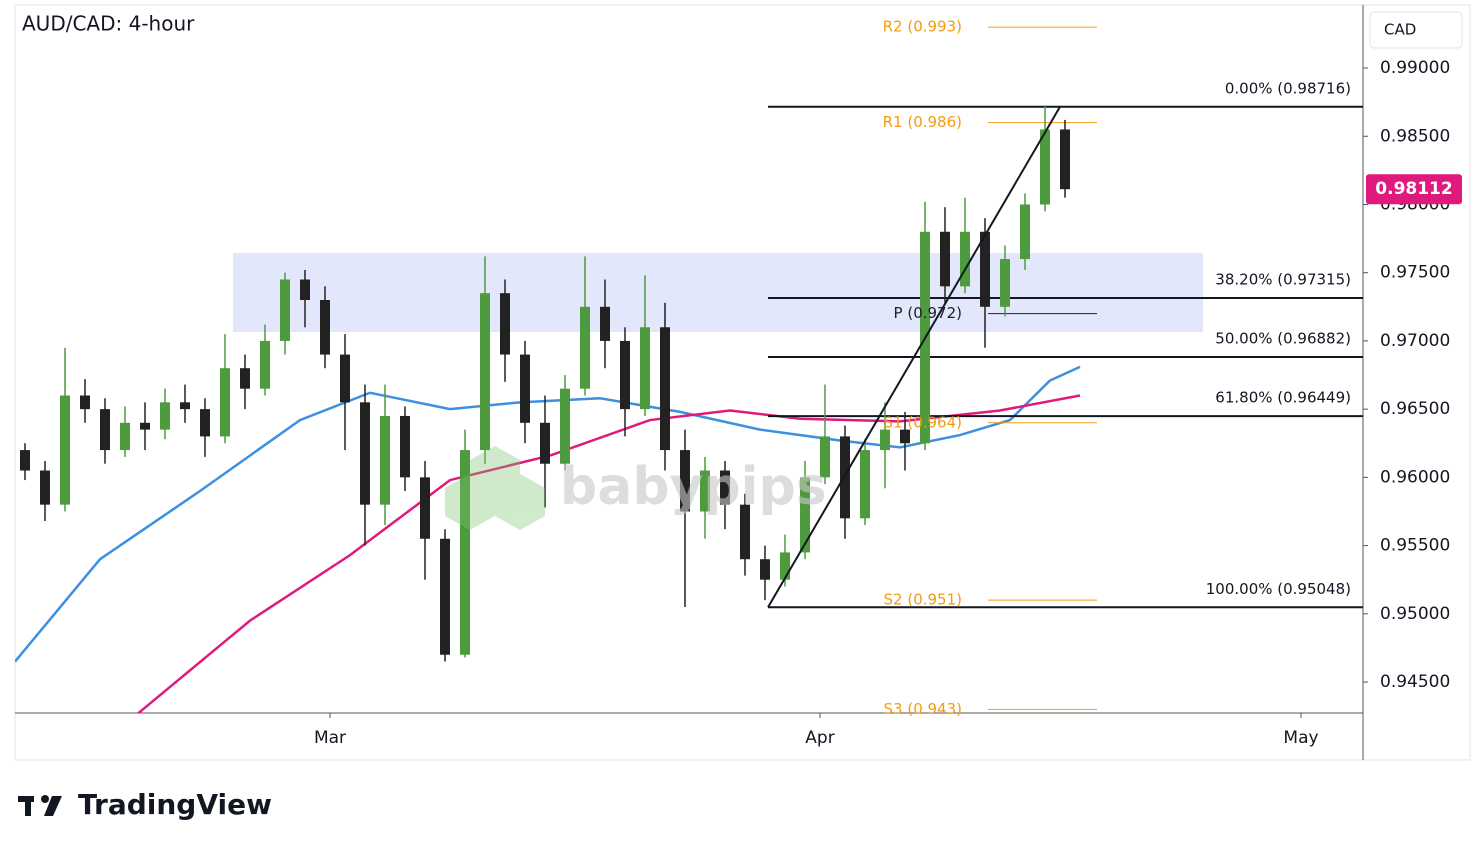 The image size is (1484, 855). Describe the element at coordinates (923, 600) in the screenshot. I see `pivot-label: S2 (0.951)` at that location.